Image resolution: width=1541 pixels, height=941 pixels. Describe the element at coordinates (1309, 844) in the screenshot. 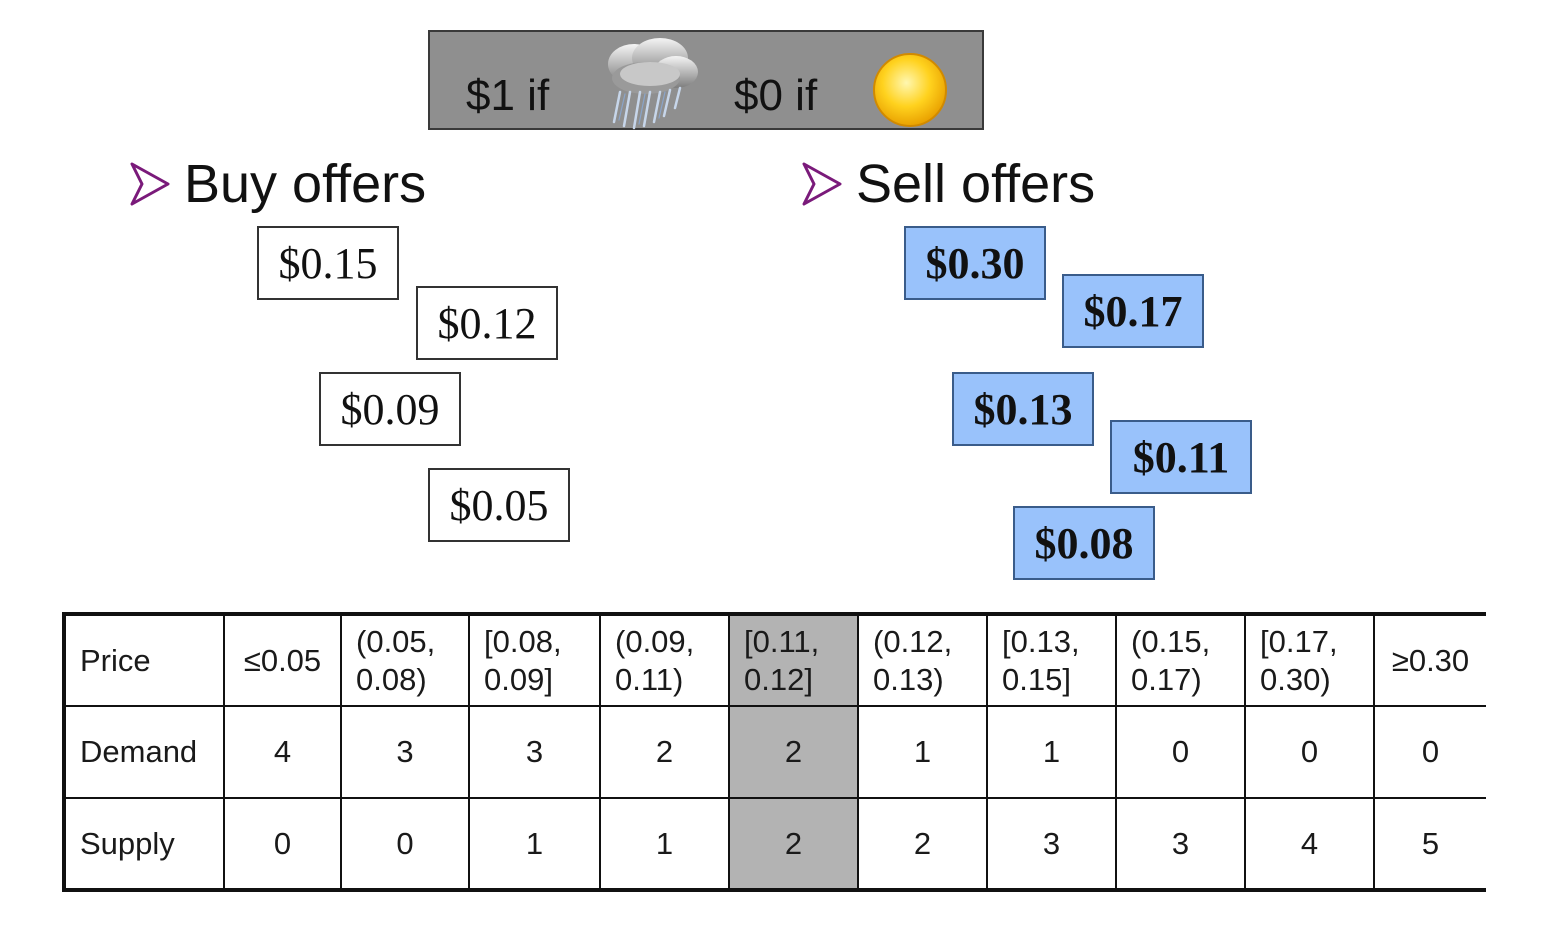

I see `supply-value-cell: 4` at that location.